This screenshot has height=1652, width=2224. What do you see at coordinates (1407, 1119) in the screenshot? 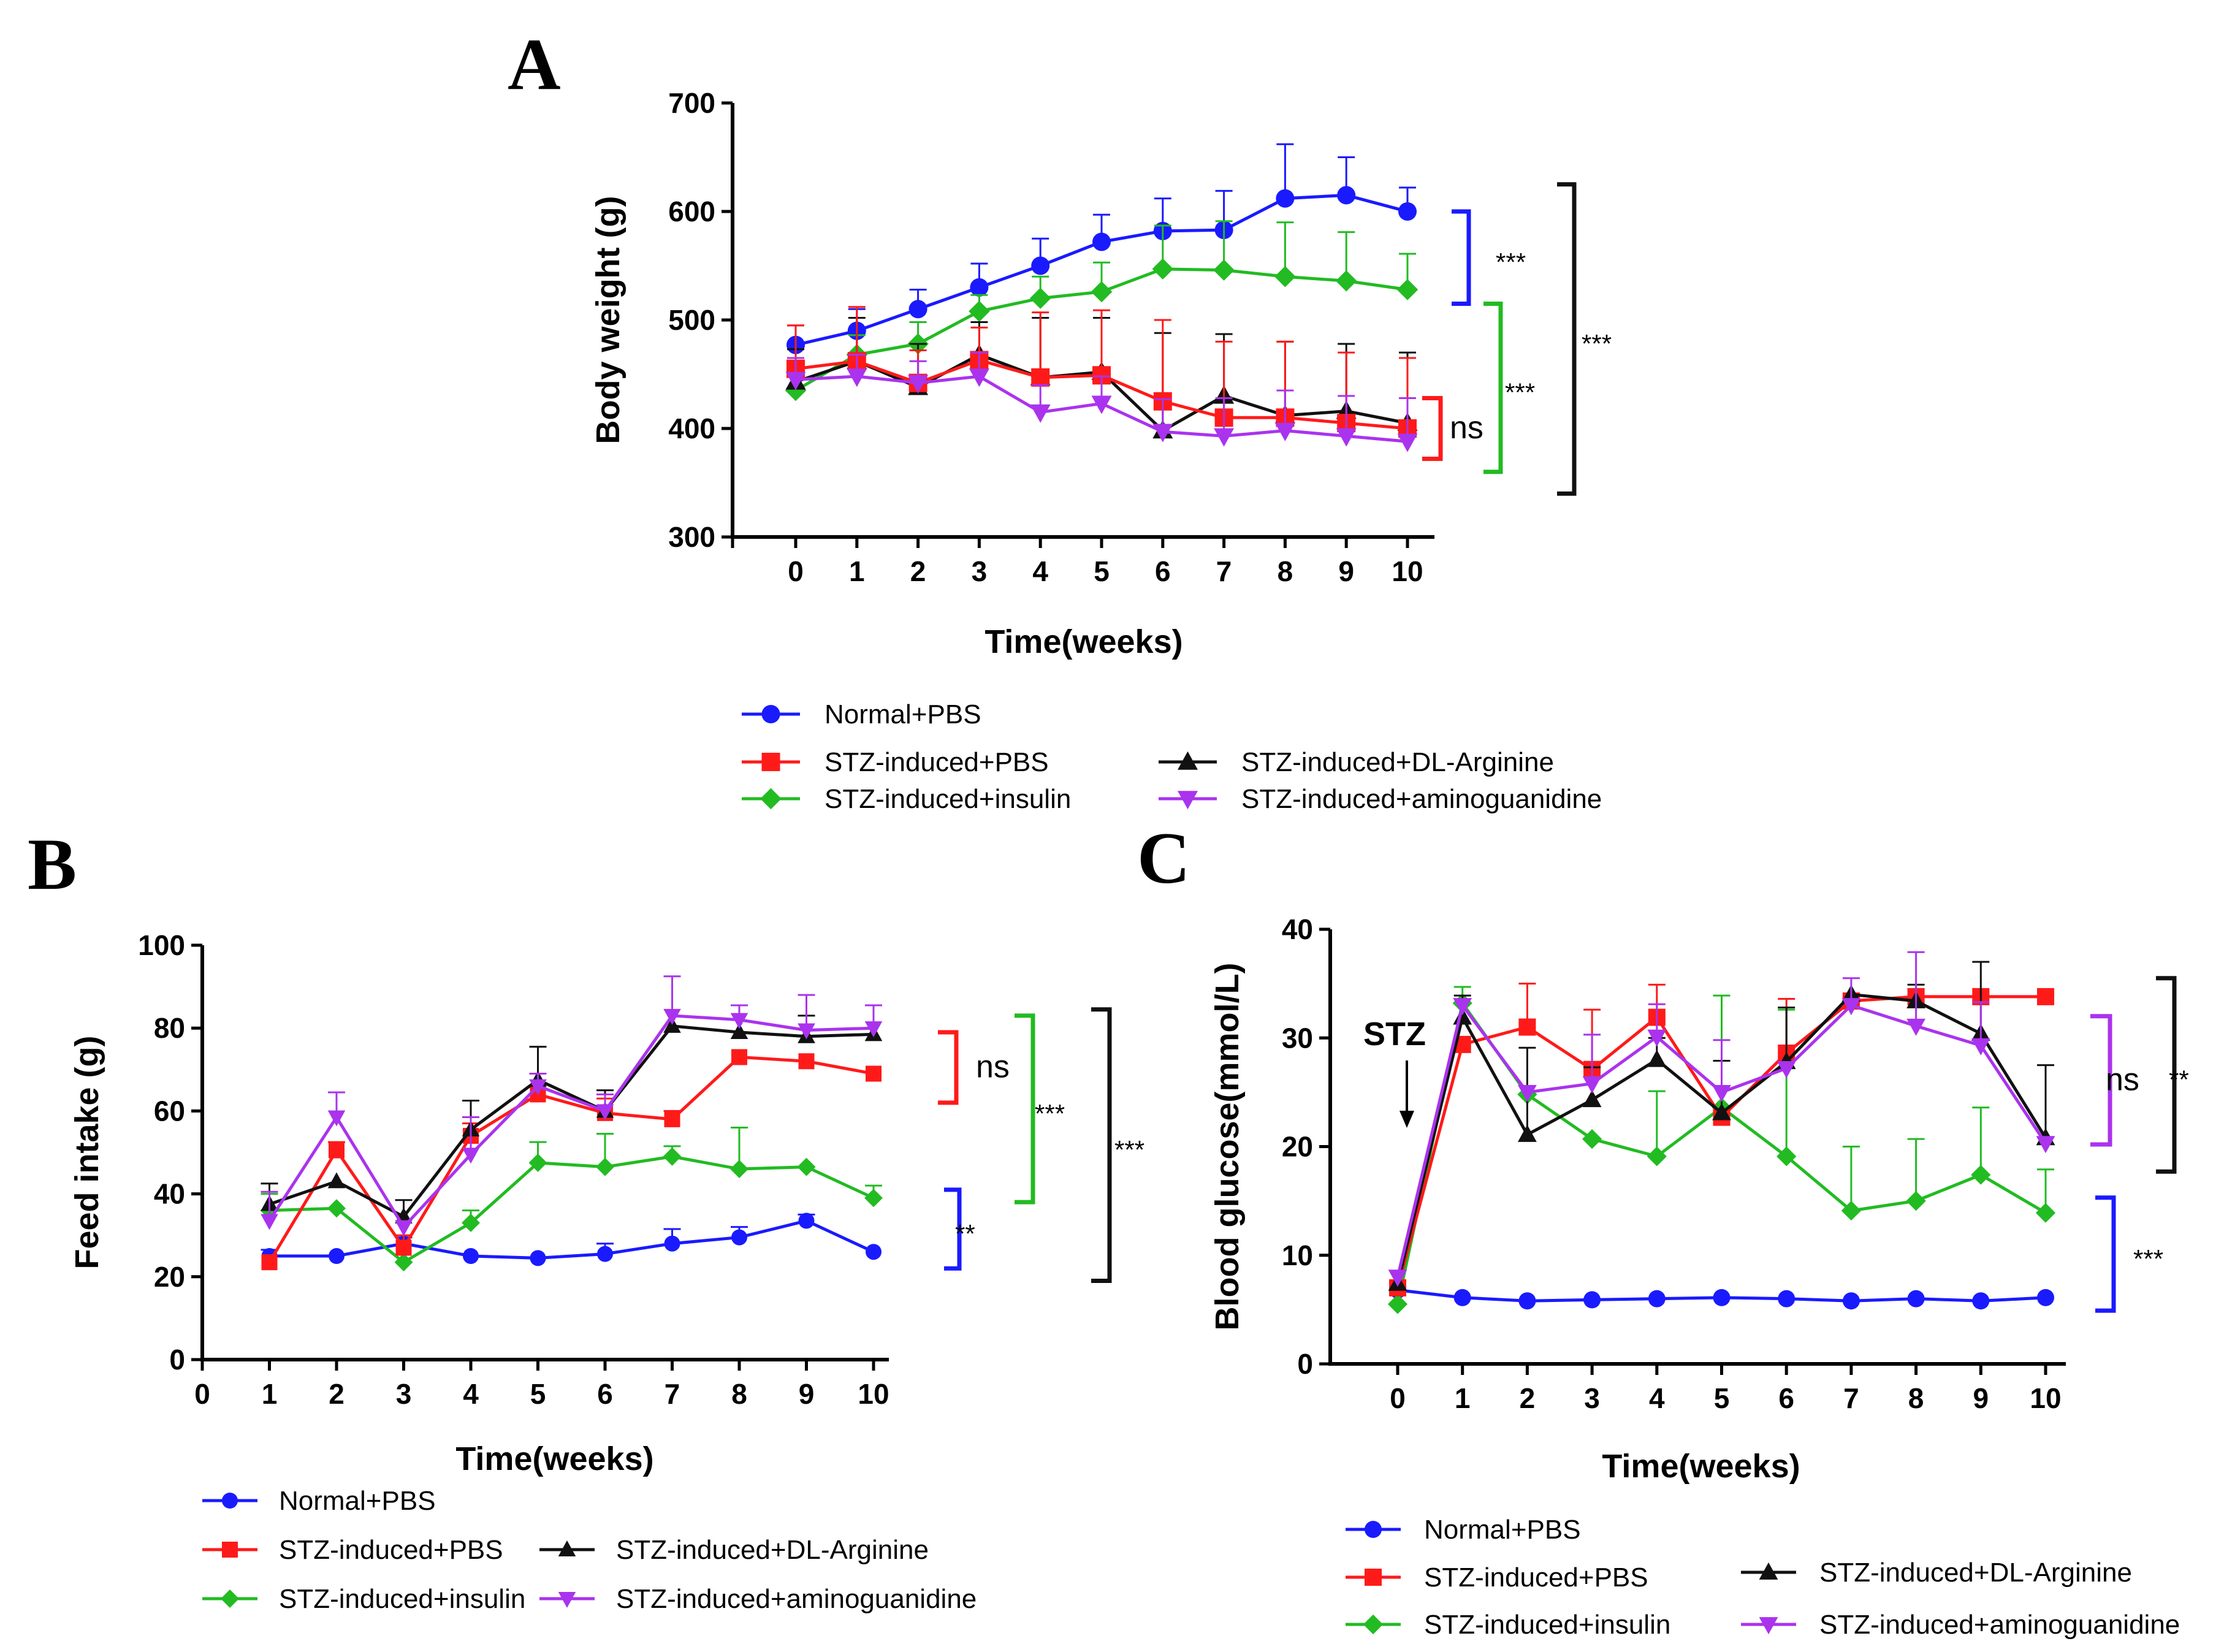
I see `stz-arrow-head` at bounding box center [1407, 1119].